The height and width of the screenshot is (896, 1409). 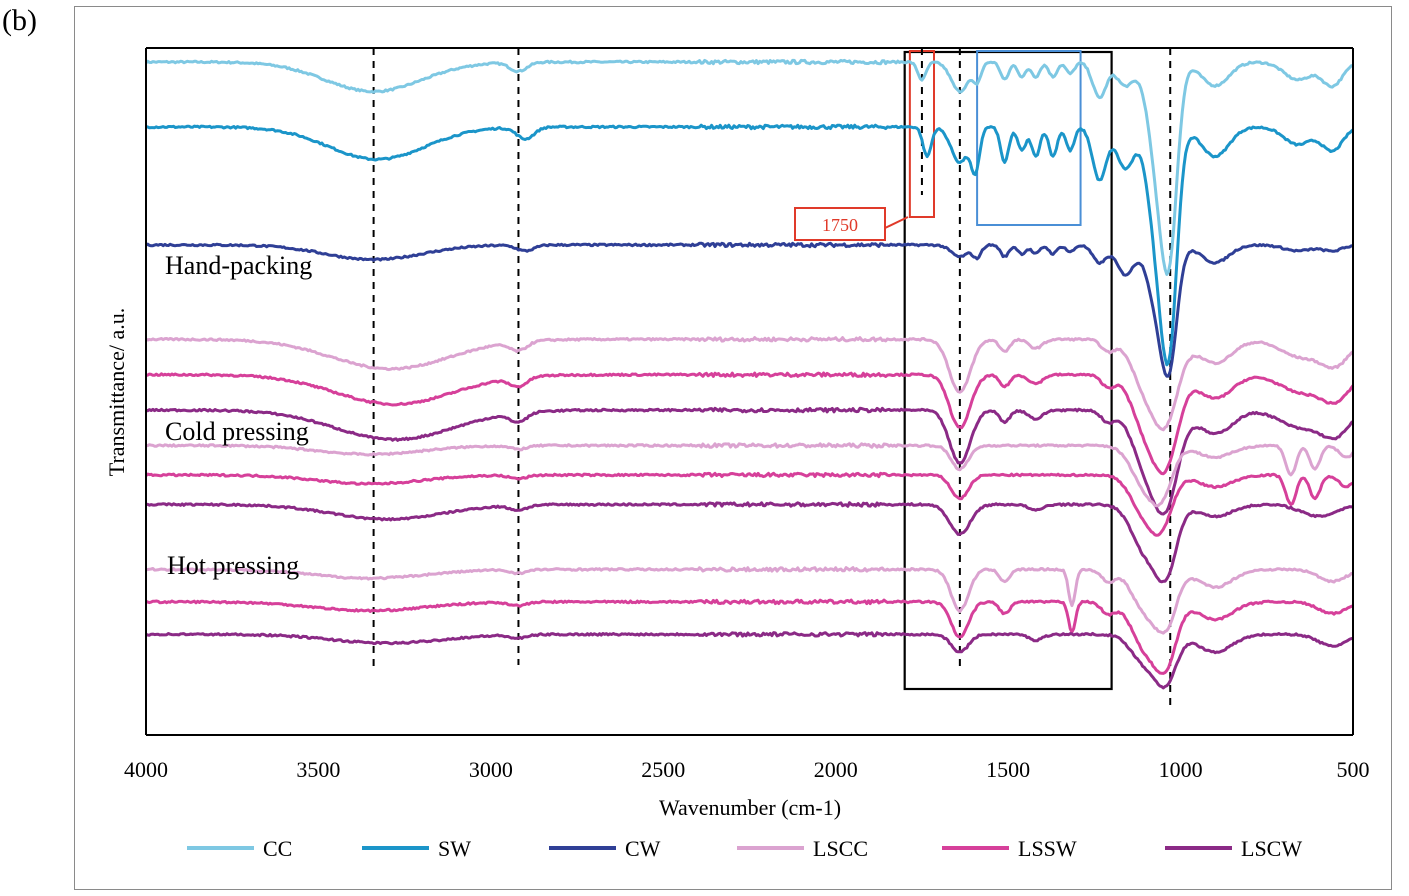 What do you see at coordinates (749, 309) in the screenshot?
I see `series-cw-raw` at bounding box center [749, 309].